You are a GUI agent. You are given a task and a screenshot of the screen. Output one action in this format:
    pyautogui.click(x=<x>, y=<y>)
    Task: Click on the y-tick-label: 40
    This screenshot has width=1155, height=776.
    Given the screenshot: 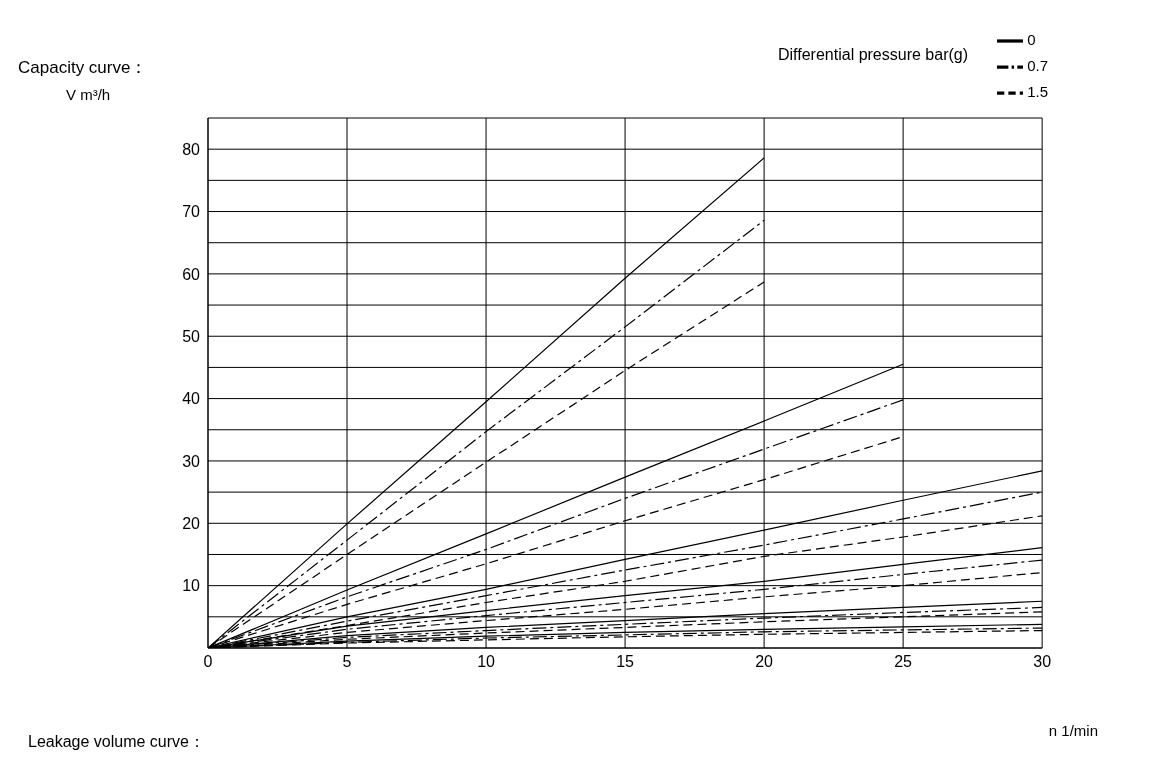 What is the action you would take?
    pyautogui.click(x=191, y=399)
    